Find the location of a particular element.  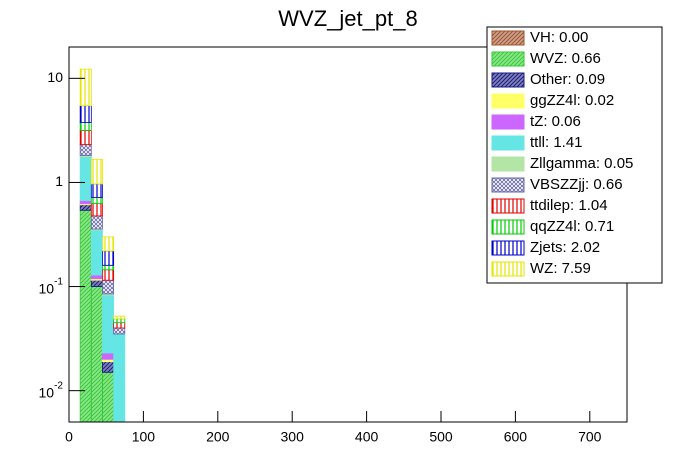

legend-label: ttdilep: 1.04 is located at coordinates (569, 205).